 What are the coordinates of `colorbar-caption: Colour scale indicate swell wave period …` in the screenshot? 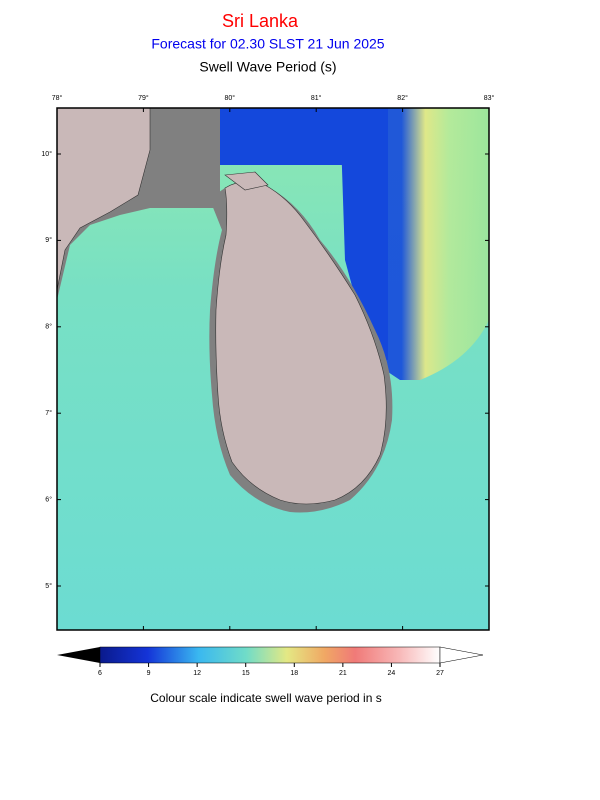 It's located at (265, 698).